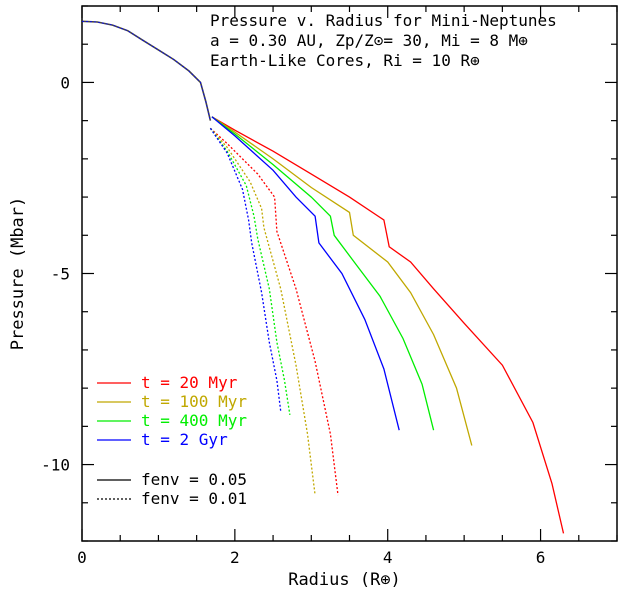  I want to click on core-profile-overlay, so click(146, 70).